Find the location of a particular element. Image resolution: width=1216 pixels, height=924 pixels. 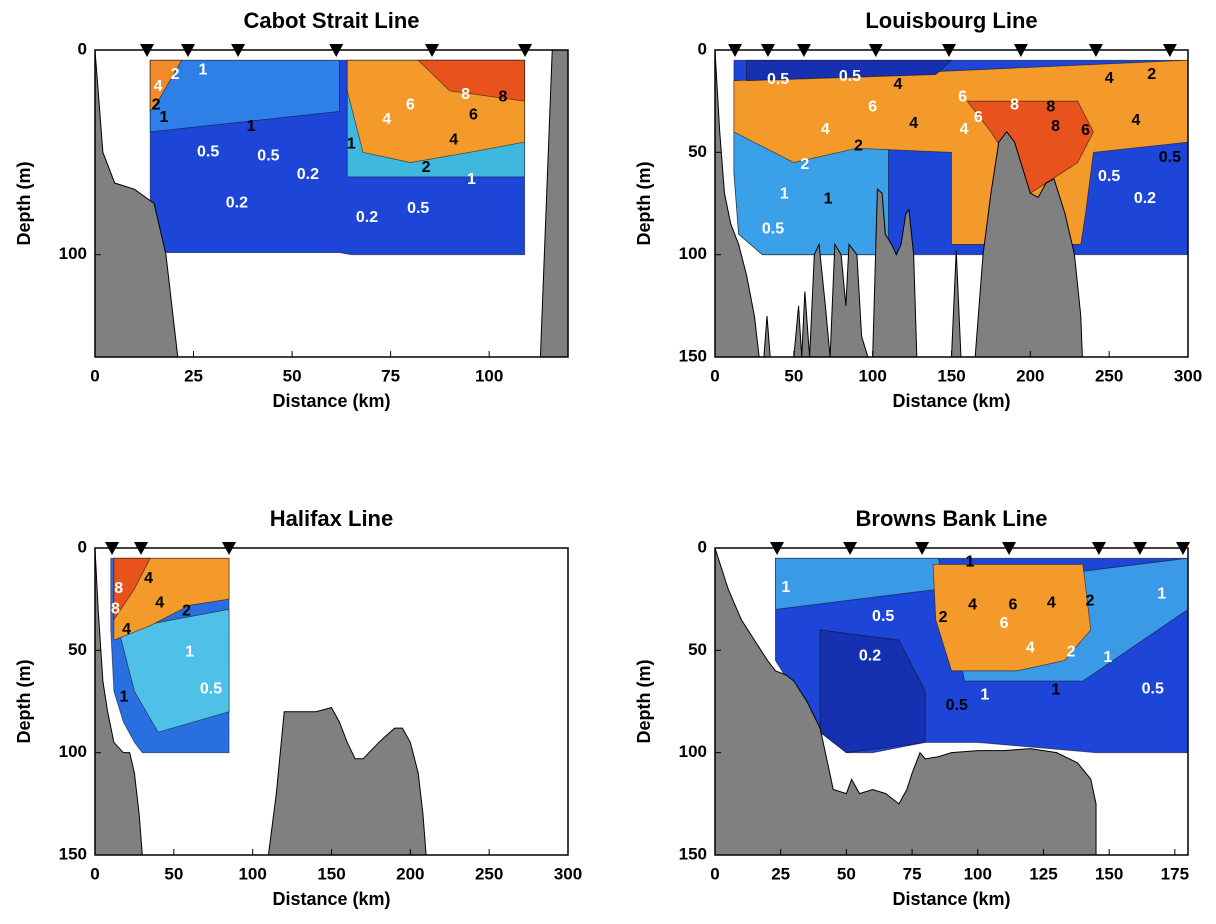

y-tick-label: 50 is located at coordinates (77, 649).